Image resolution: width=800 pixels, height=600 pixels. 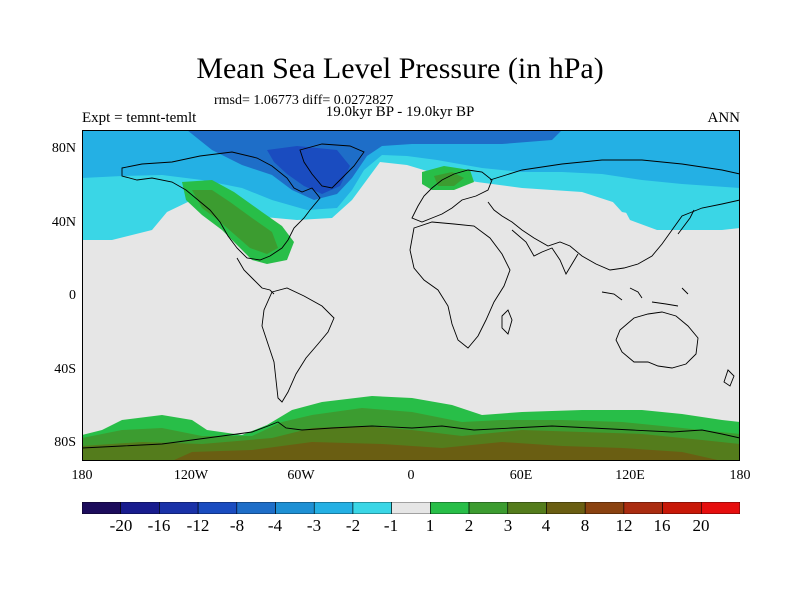 What do you see at coordinates (452, 196) in the screenshot?
I see `coast-europe` at bounding box center [452, 196].